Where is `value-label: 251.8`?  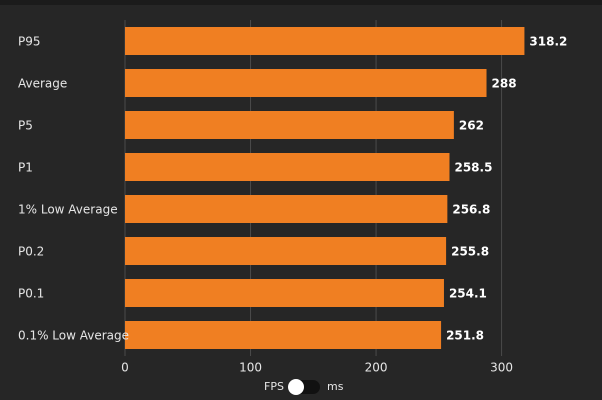
value-label: 251.8 is located at coordinates (465, 336).